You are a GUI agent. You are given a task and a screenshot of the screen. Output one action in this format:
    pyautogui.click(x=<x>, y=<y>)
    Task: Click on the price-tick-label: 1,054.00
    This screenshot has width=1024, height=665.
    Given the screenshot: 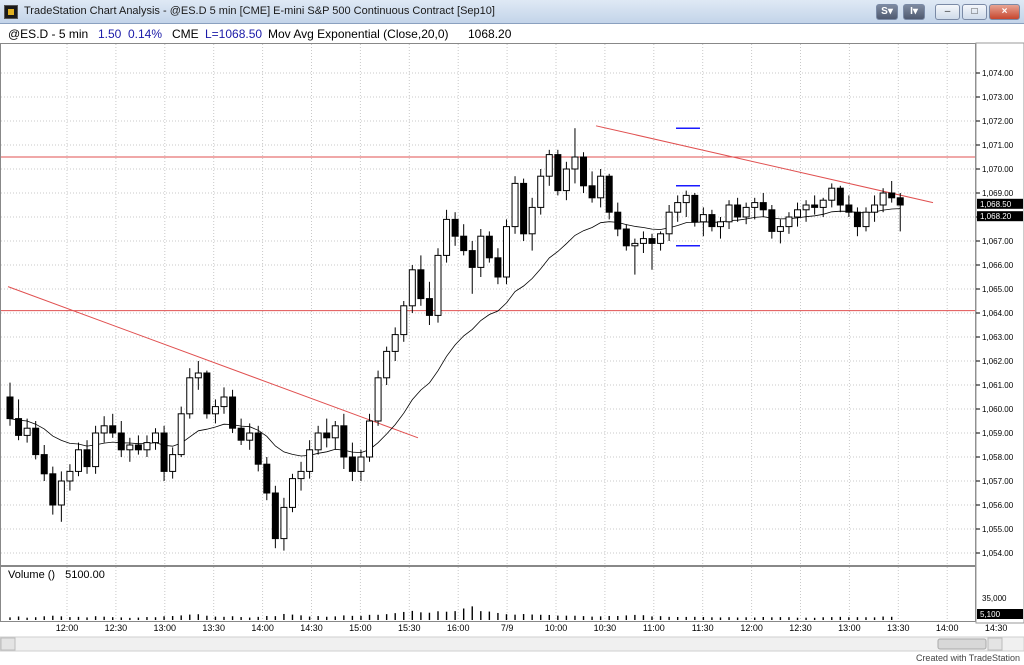 What is the action you would take?
    pyautogui.click(x=998, y=553)
    